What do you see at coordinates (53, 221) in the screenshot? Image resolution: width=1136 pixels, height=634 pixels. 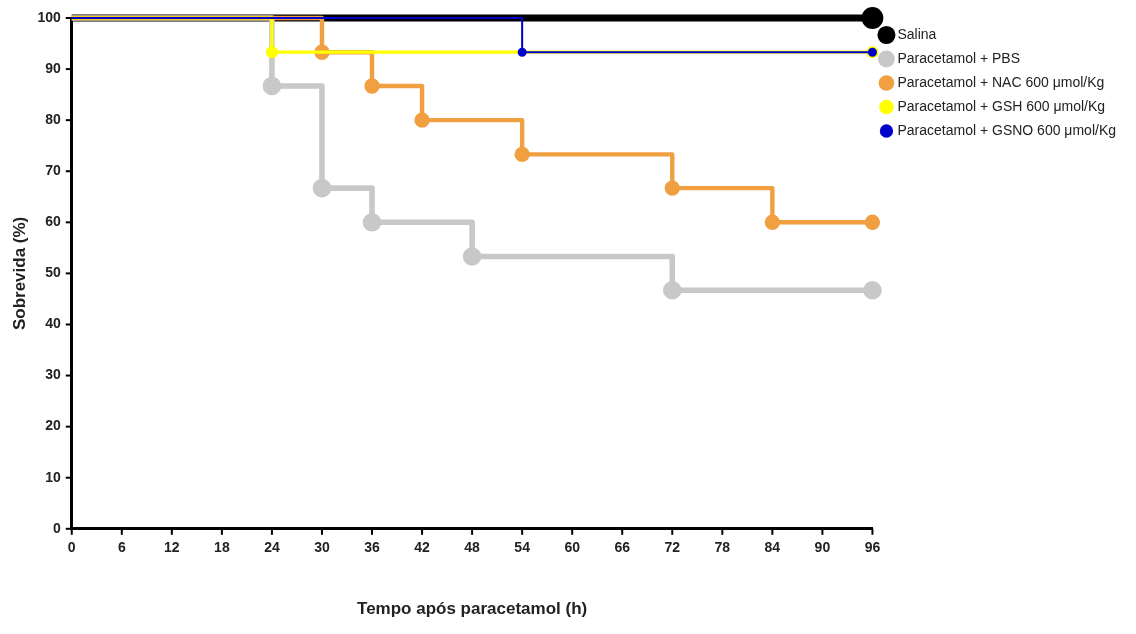 I see `y-tick-label: 60` at bounding box center [53, 221].